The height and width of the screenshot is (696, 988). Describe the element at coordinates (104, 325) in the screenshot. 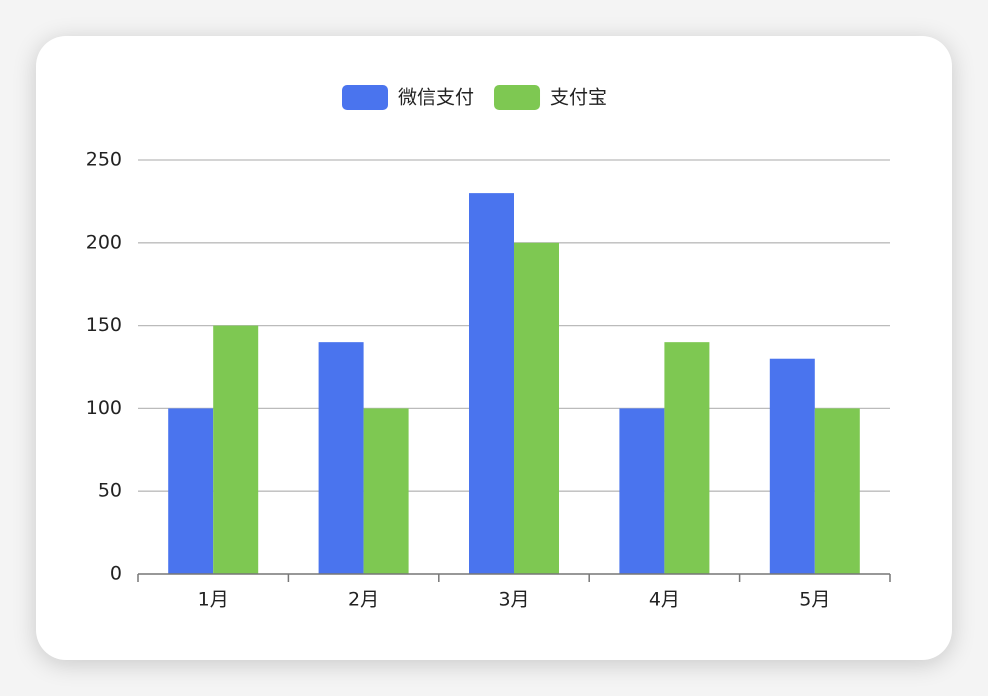

I see `y-tick-label: 150` at that location.